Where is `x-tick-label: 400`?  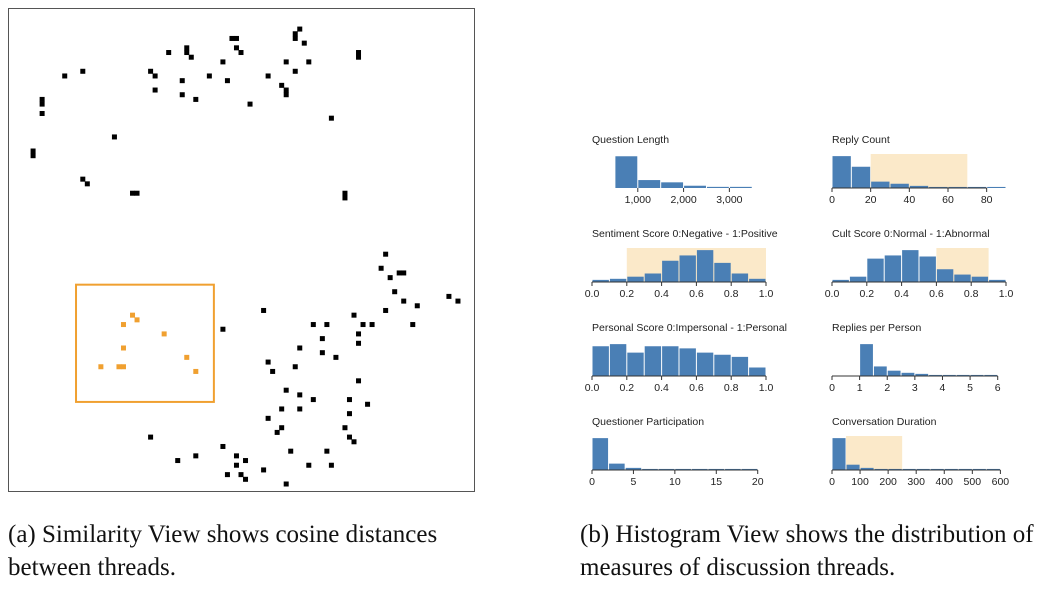 x-tick-label: 400 is located at coordinates (944, 482).